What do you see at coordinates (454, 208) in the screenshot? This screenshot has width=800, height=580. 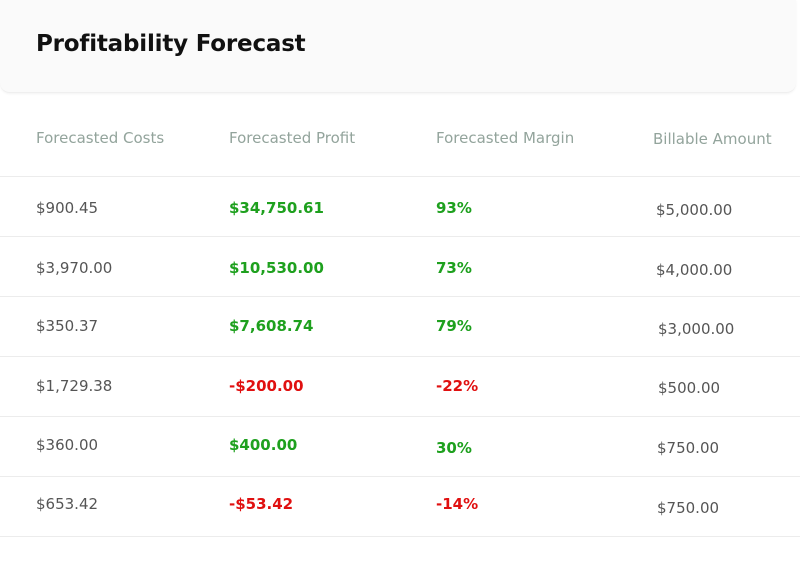 I see `cell-forecasted-margin: 93%` at bounding box center [454, 208].